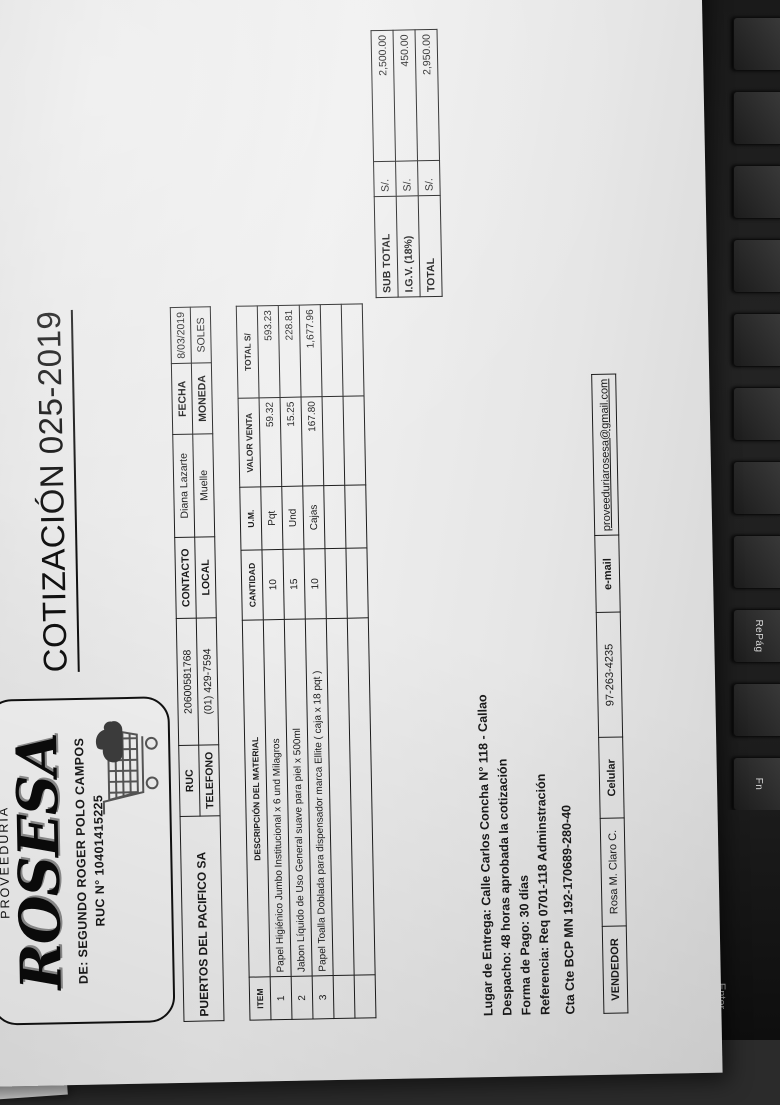 The width and height of the screenshot is (780, 1105). What do you see at coordinates (613, 872) in the screenshot?
I see `vendor-name: Rosa M. Claro C.` at bounding box center [613, 872].